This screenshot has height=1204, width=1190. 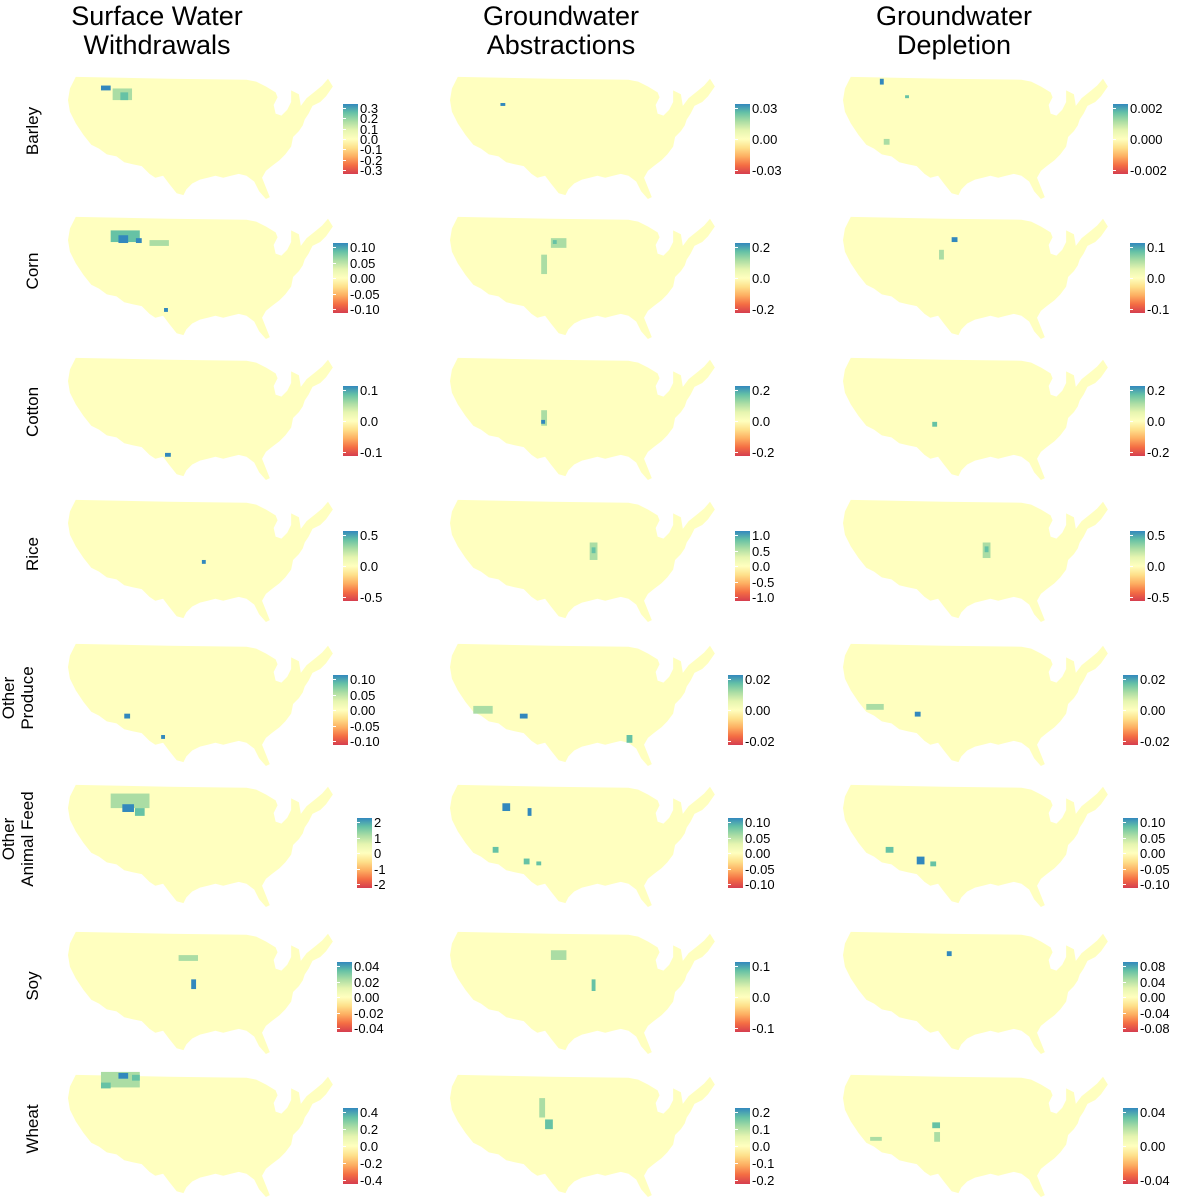 What do you see at coordinates (33, 412) in the screenshot?
I see `row-label-cotton: Cotton` at bounding box center [33, 412].